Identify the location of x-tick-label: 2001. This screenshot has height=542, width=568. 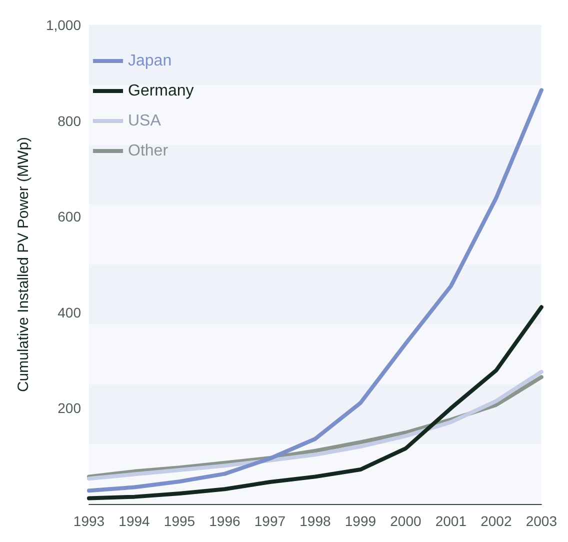
(451, 521).